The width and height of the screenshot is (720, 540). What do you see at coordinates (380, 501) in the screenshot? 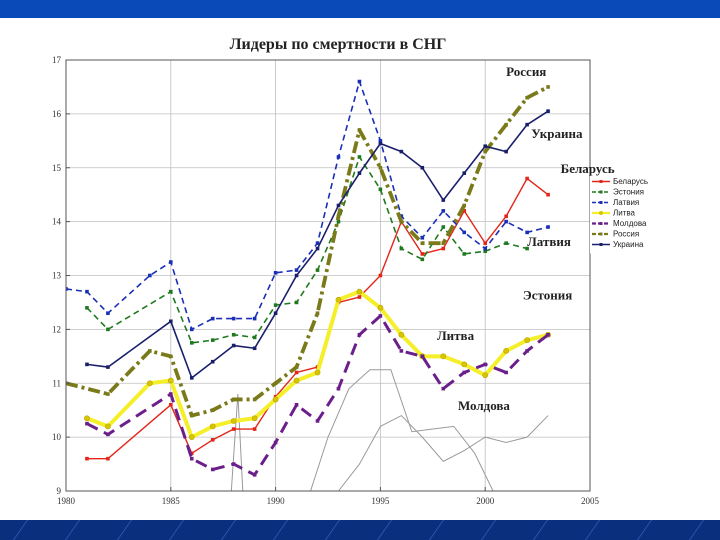
I see `x-tick-label: 1995` at bounding box center [380, 501].